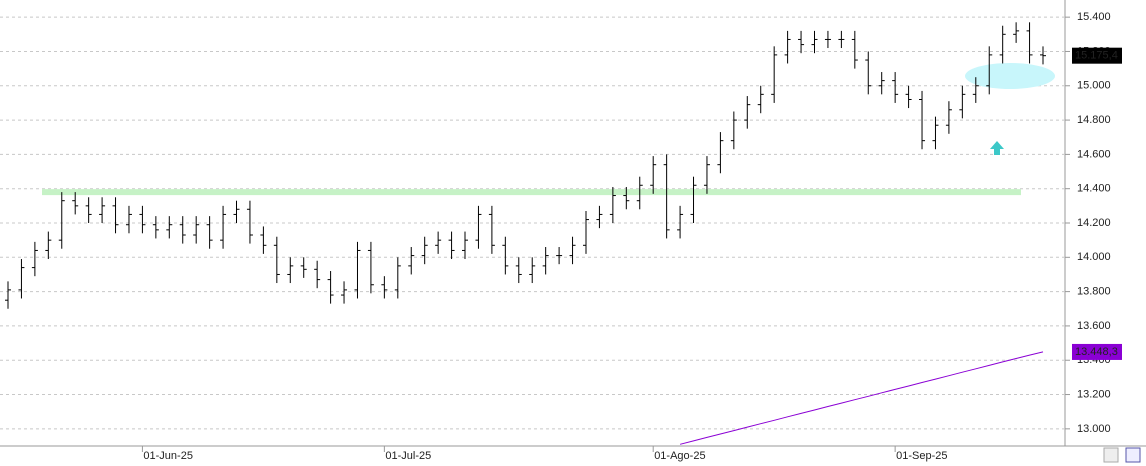 The width and height of the screenshot is (1146, 466). Describe the element at coordinates (679, 456) in the screenshot. I see `x-tick-label: 01-Ago-25` at that location.